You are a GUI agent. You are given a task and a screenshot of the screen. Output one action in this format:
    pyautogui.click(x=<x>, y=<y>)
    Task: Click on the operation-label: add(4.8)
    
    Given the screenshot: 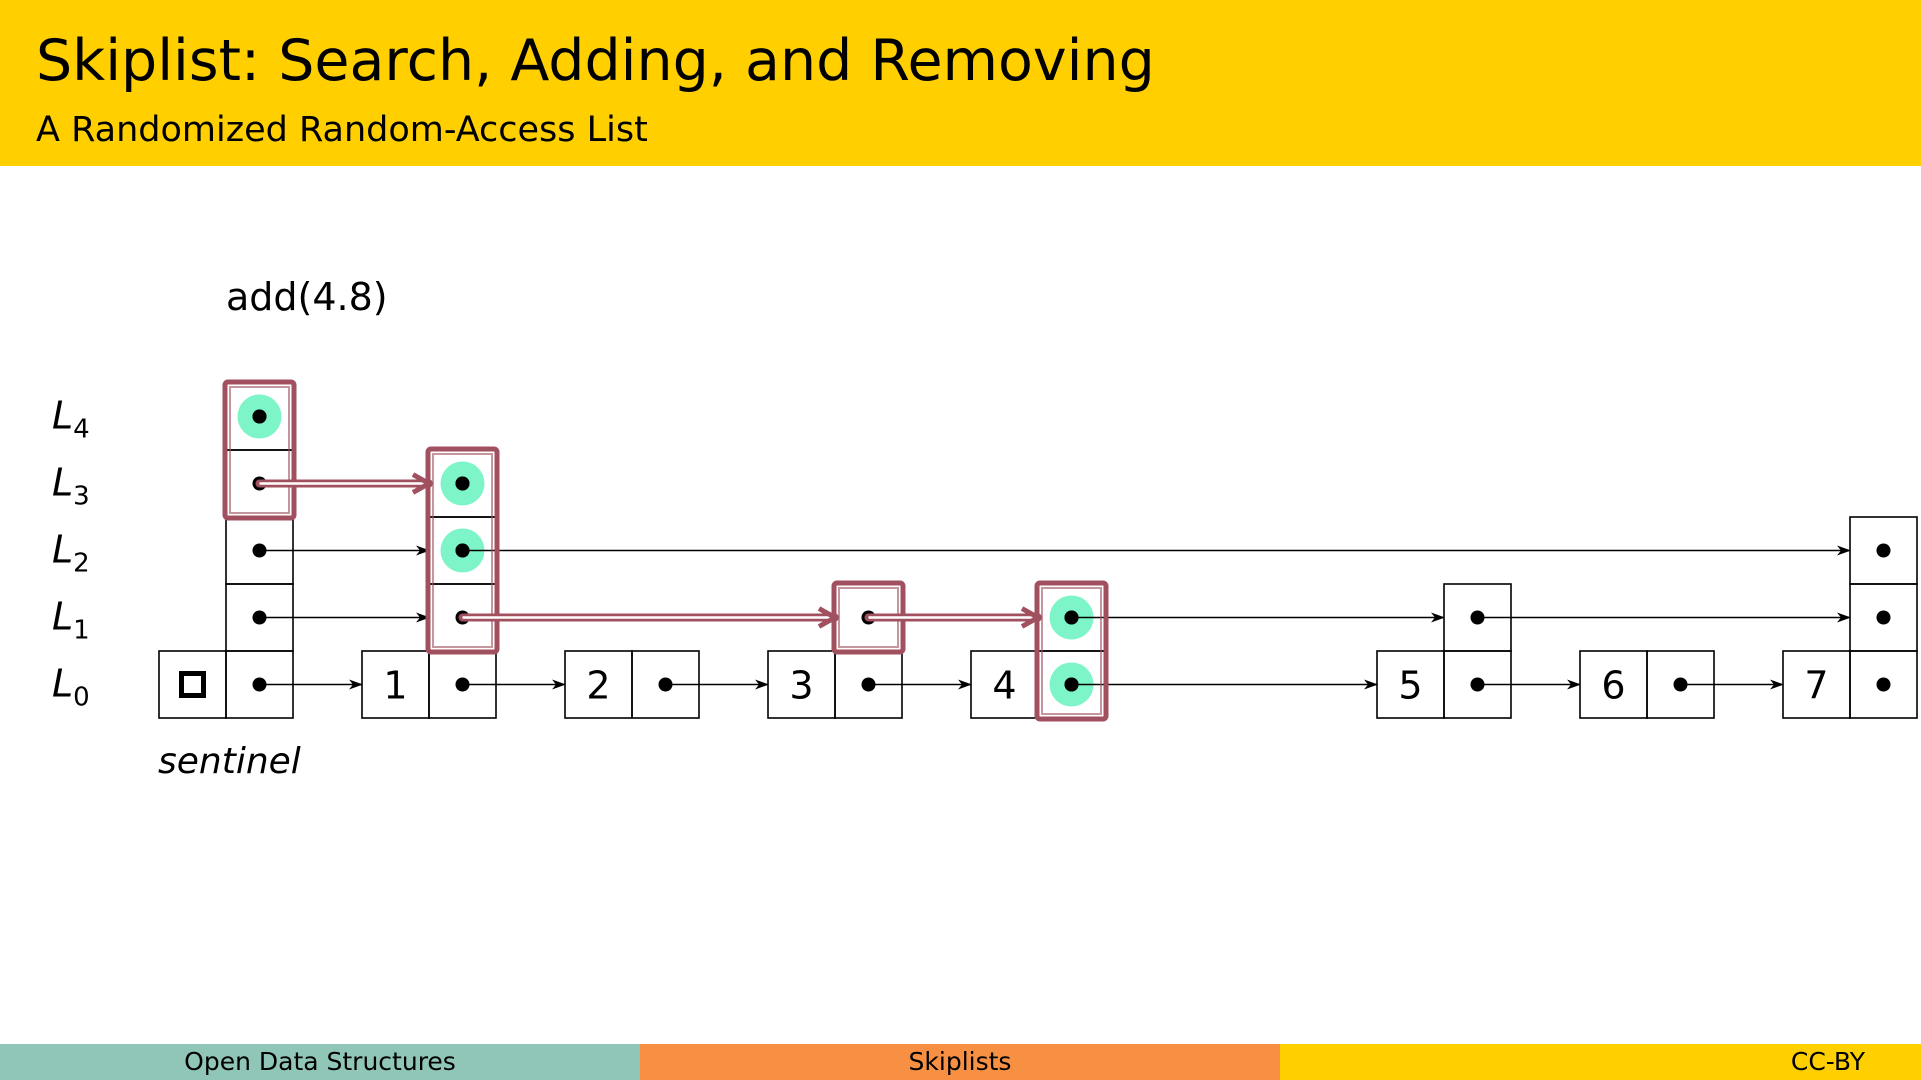 What is the action you would take?
    pyautogui.click(x=307, y=297)
    